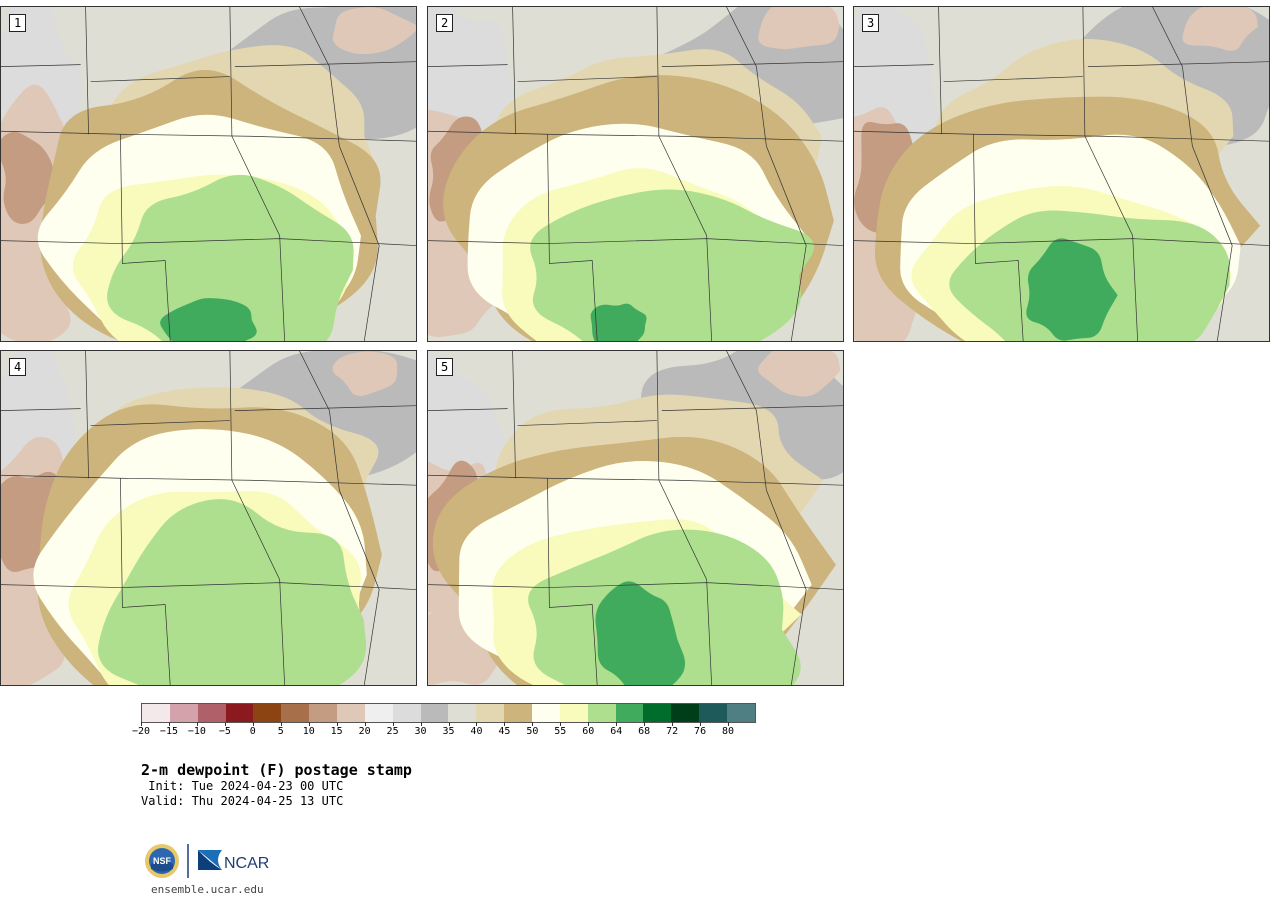  I want to click on colorbar-tick-label: −5, so click(224, 731).